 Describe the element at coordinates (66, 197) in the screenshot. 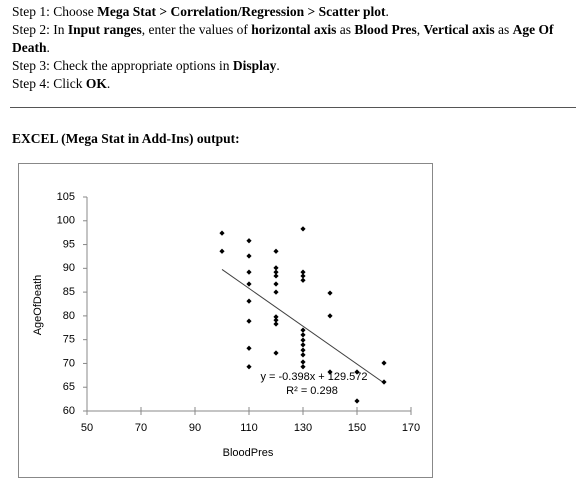

I see `y-tick-label: 105` at that location.